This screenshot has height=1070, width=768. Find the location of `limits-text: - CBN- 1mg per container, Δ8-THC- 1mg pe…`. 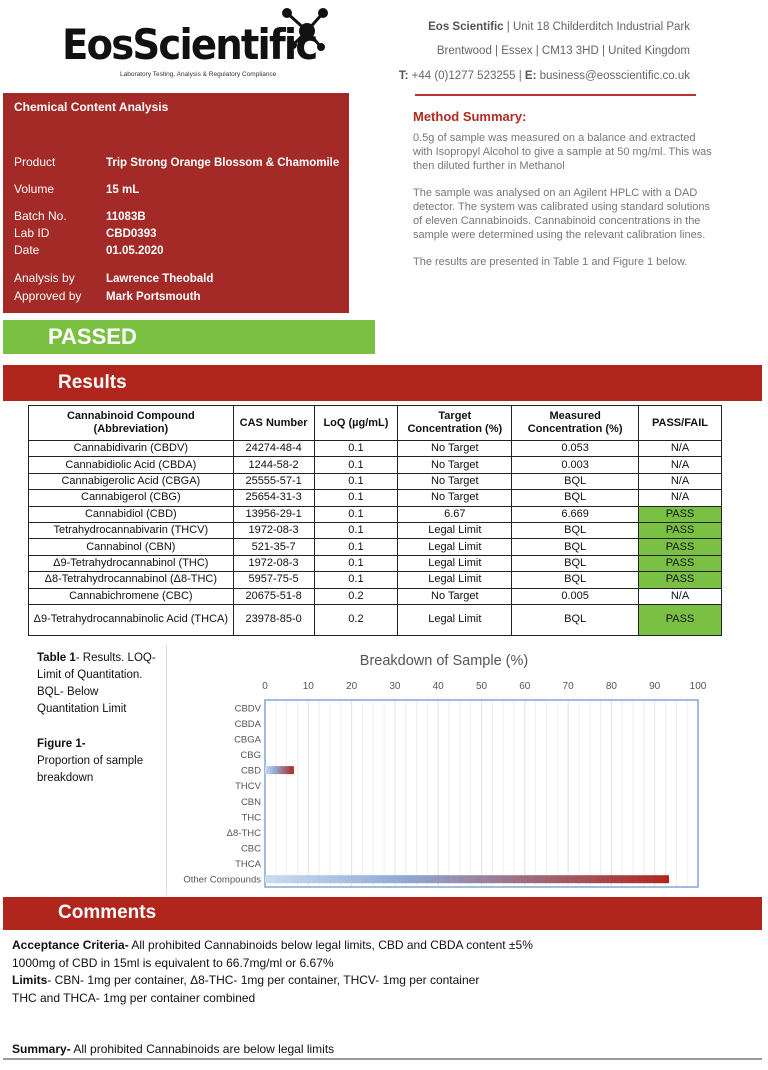

limits-text: - CBN- 1mg per container, Δ8-THC- 1mg pe… is located at coordinates (263, 980).